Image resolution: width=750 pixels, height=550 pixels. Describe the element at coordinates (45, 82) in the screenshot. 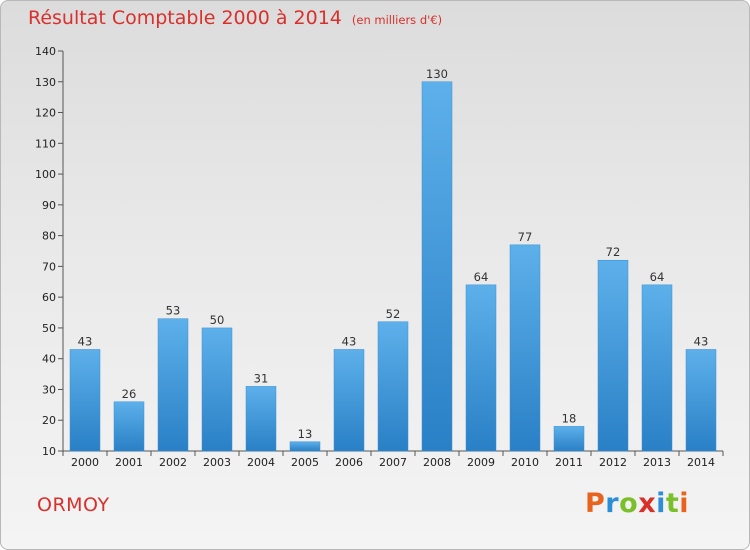

I see `y-tick-label: 130` at that location.